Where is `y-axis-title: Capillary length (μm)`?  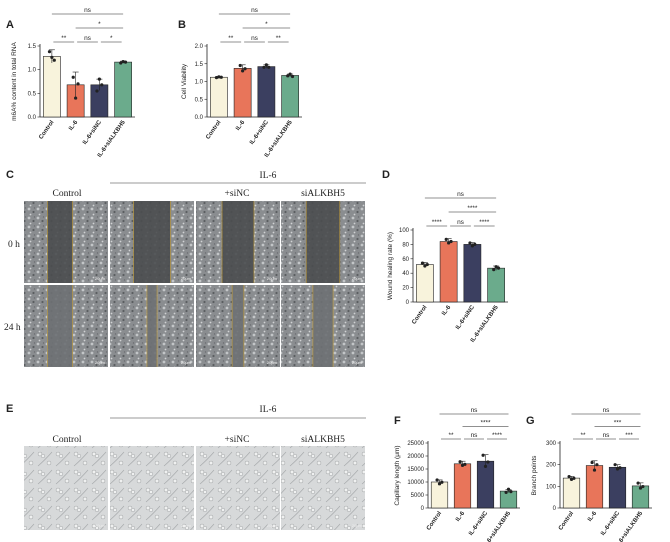
y-axis-title: Capillary length (μm) is located at coordinates (397, 475).